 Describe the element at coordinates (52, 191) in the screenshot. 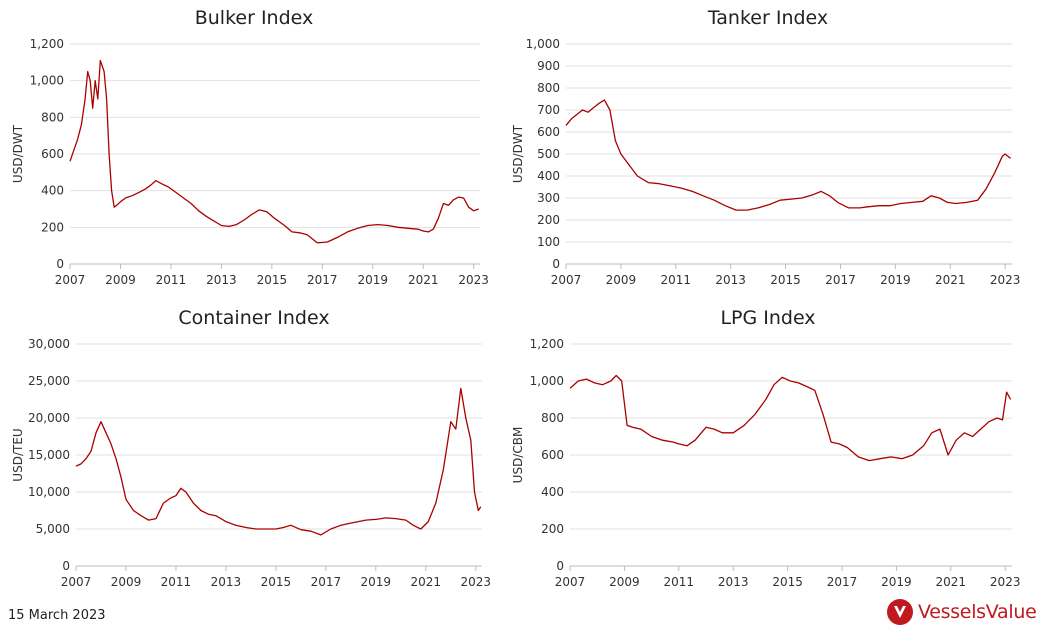

I see `bulker-y-tick-label: 400` at that location.